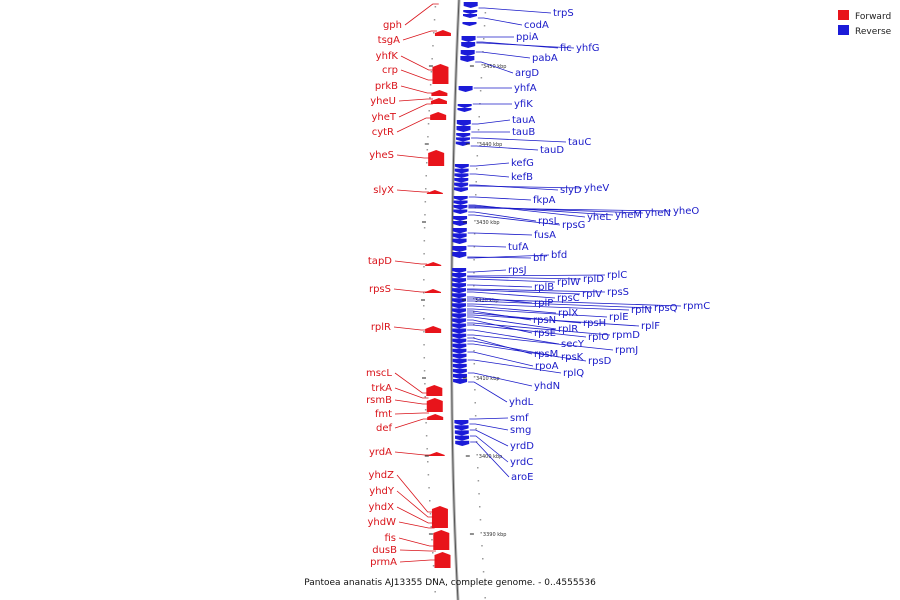 The height and width of the screenshot is (600, 900). I want to click on reverse-gene-label: rplQ, so click(573, 373).